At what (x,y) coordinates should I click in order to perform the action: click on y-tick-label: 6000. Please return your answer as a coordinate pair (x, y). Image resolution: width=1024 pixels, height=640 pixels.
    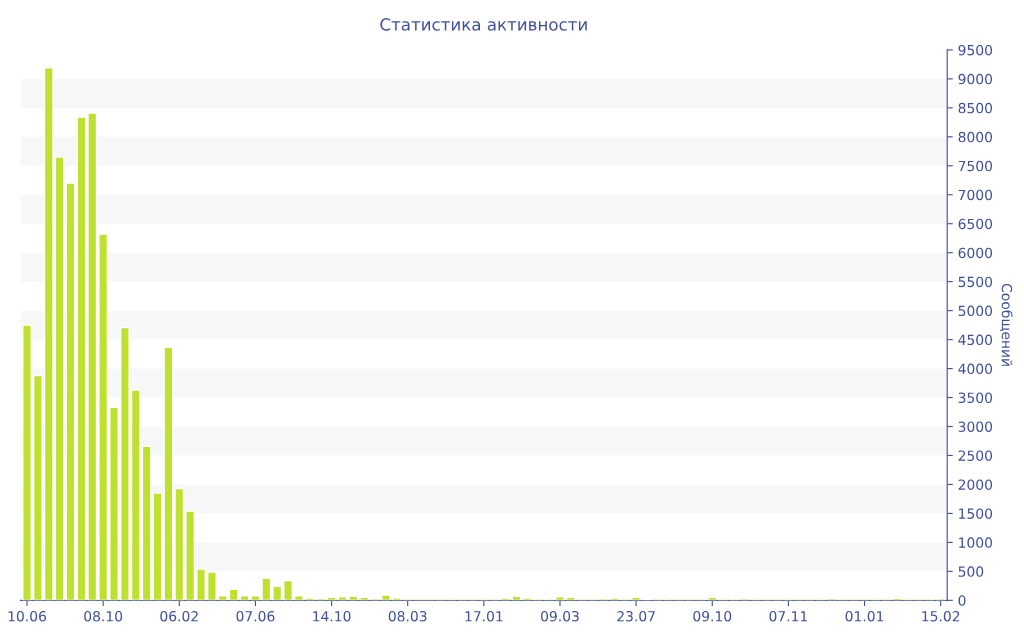
    Looking at the image, I should click on (975, 253).